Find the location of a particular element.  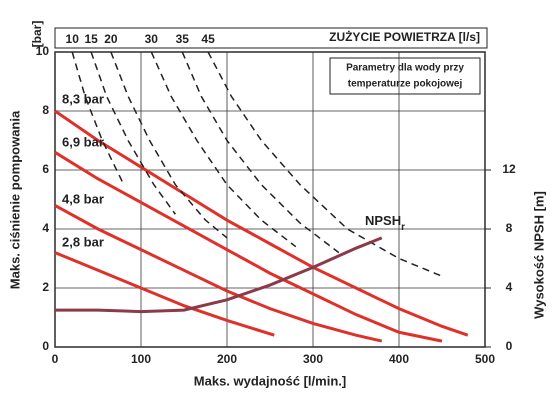

pressure-label: 2,8 bar is located at coordinates (83, 241).